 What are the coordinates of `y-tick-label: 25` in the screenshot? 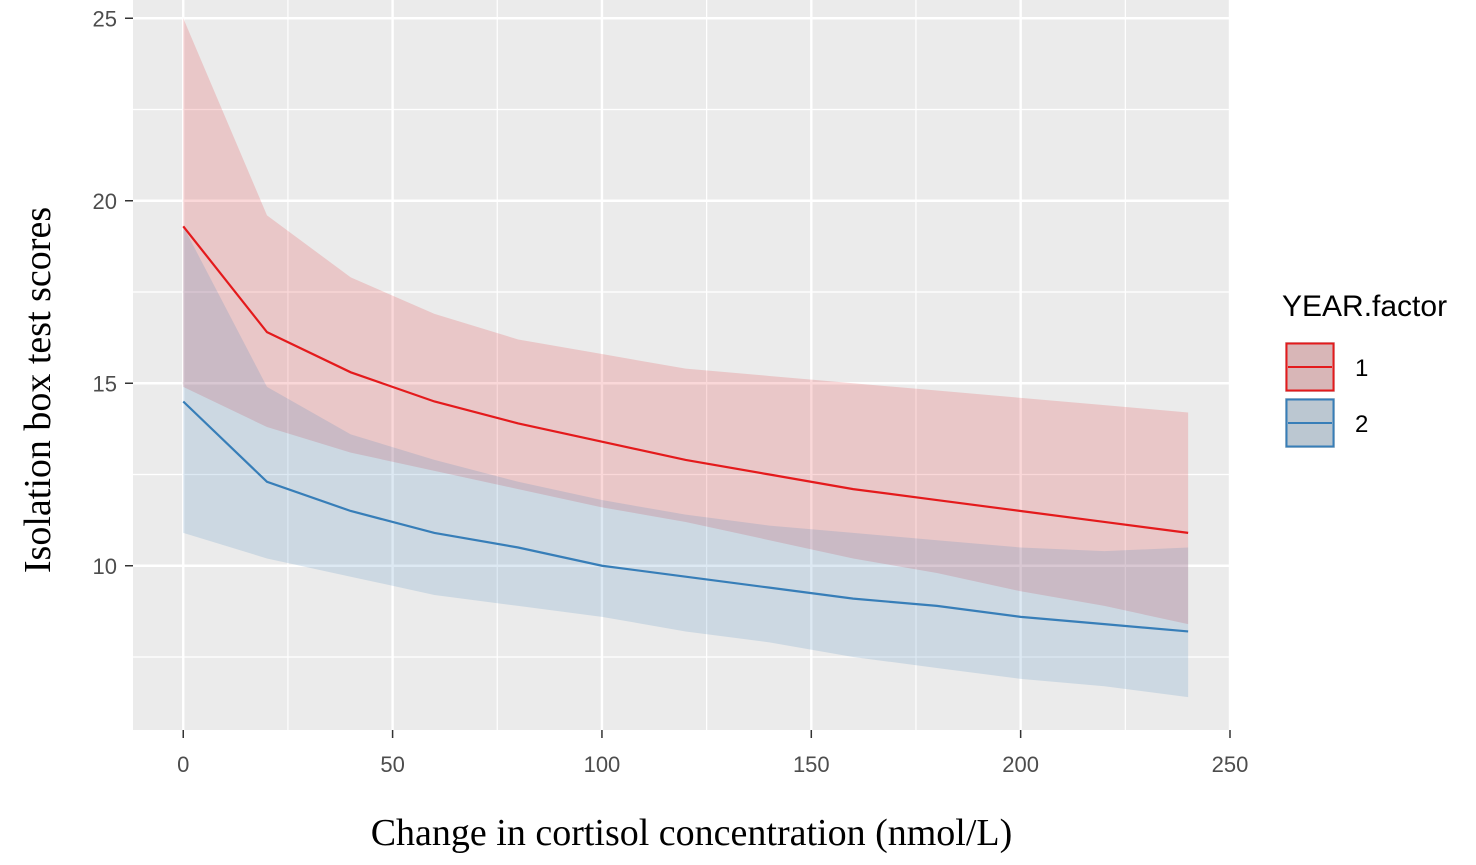 It's located at (105, 18).